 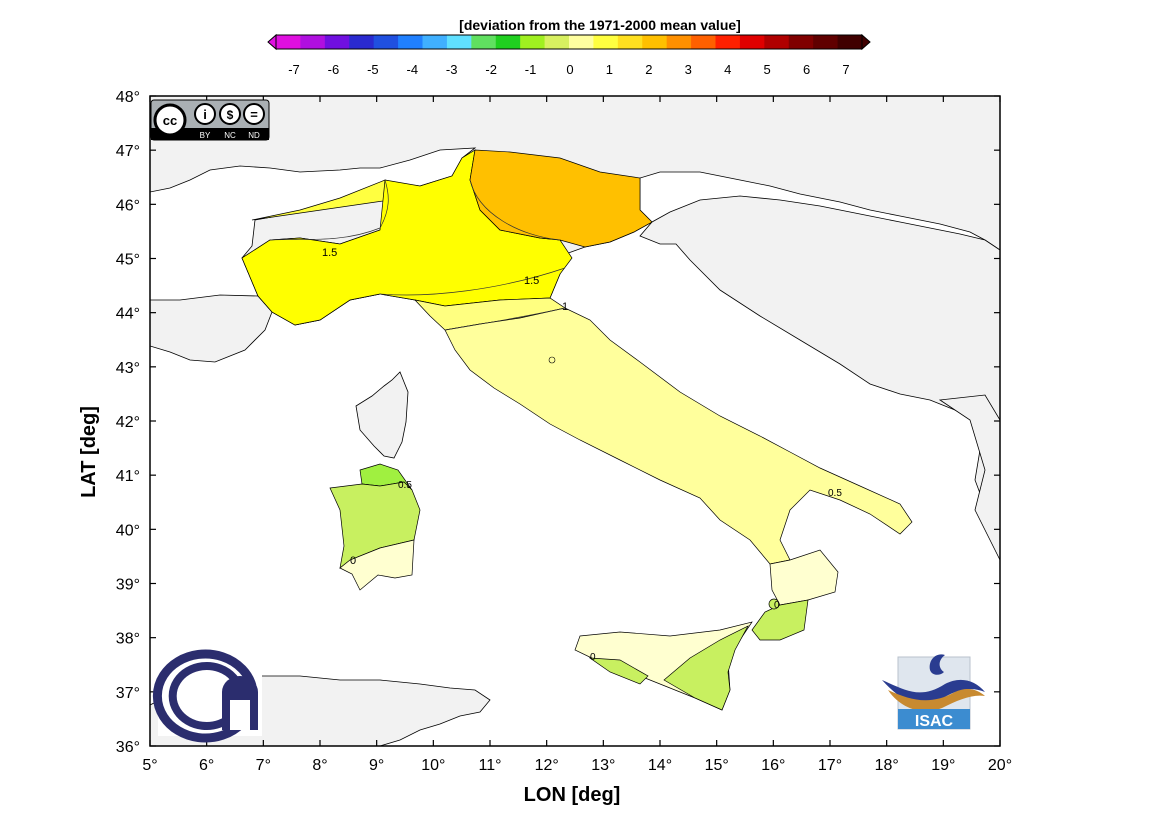 What do you see at coordinates (206, 765) in the screenshot?
I see `x-tick-label: 6°` at bounding box center [206, 765].